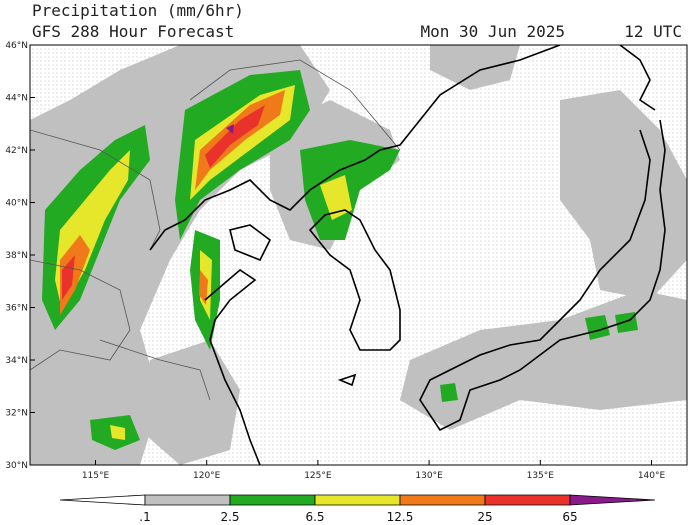 The image size is (700, 525). I want to click on lon-label: 130°E, so click(429, 476).